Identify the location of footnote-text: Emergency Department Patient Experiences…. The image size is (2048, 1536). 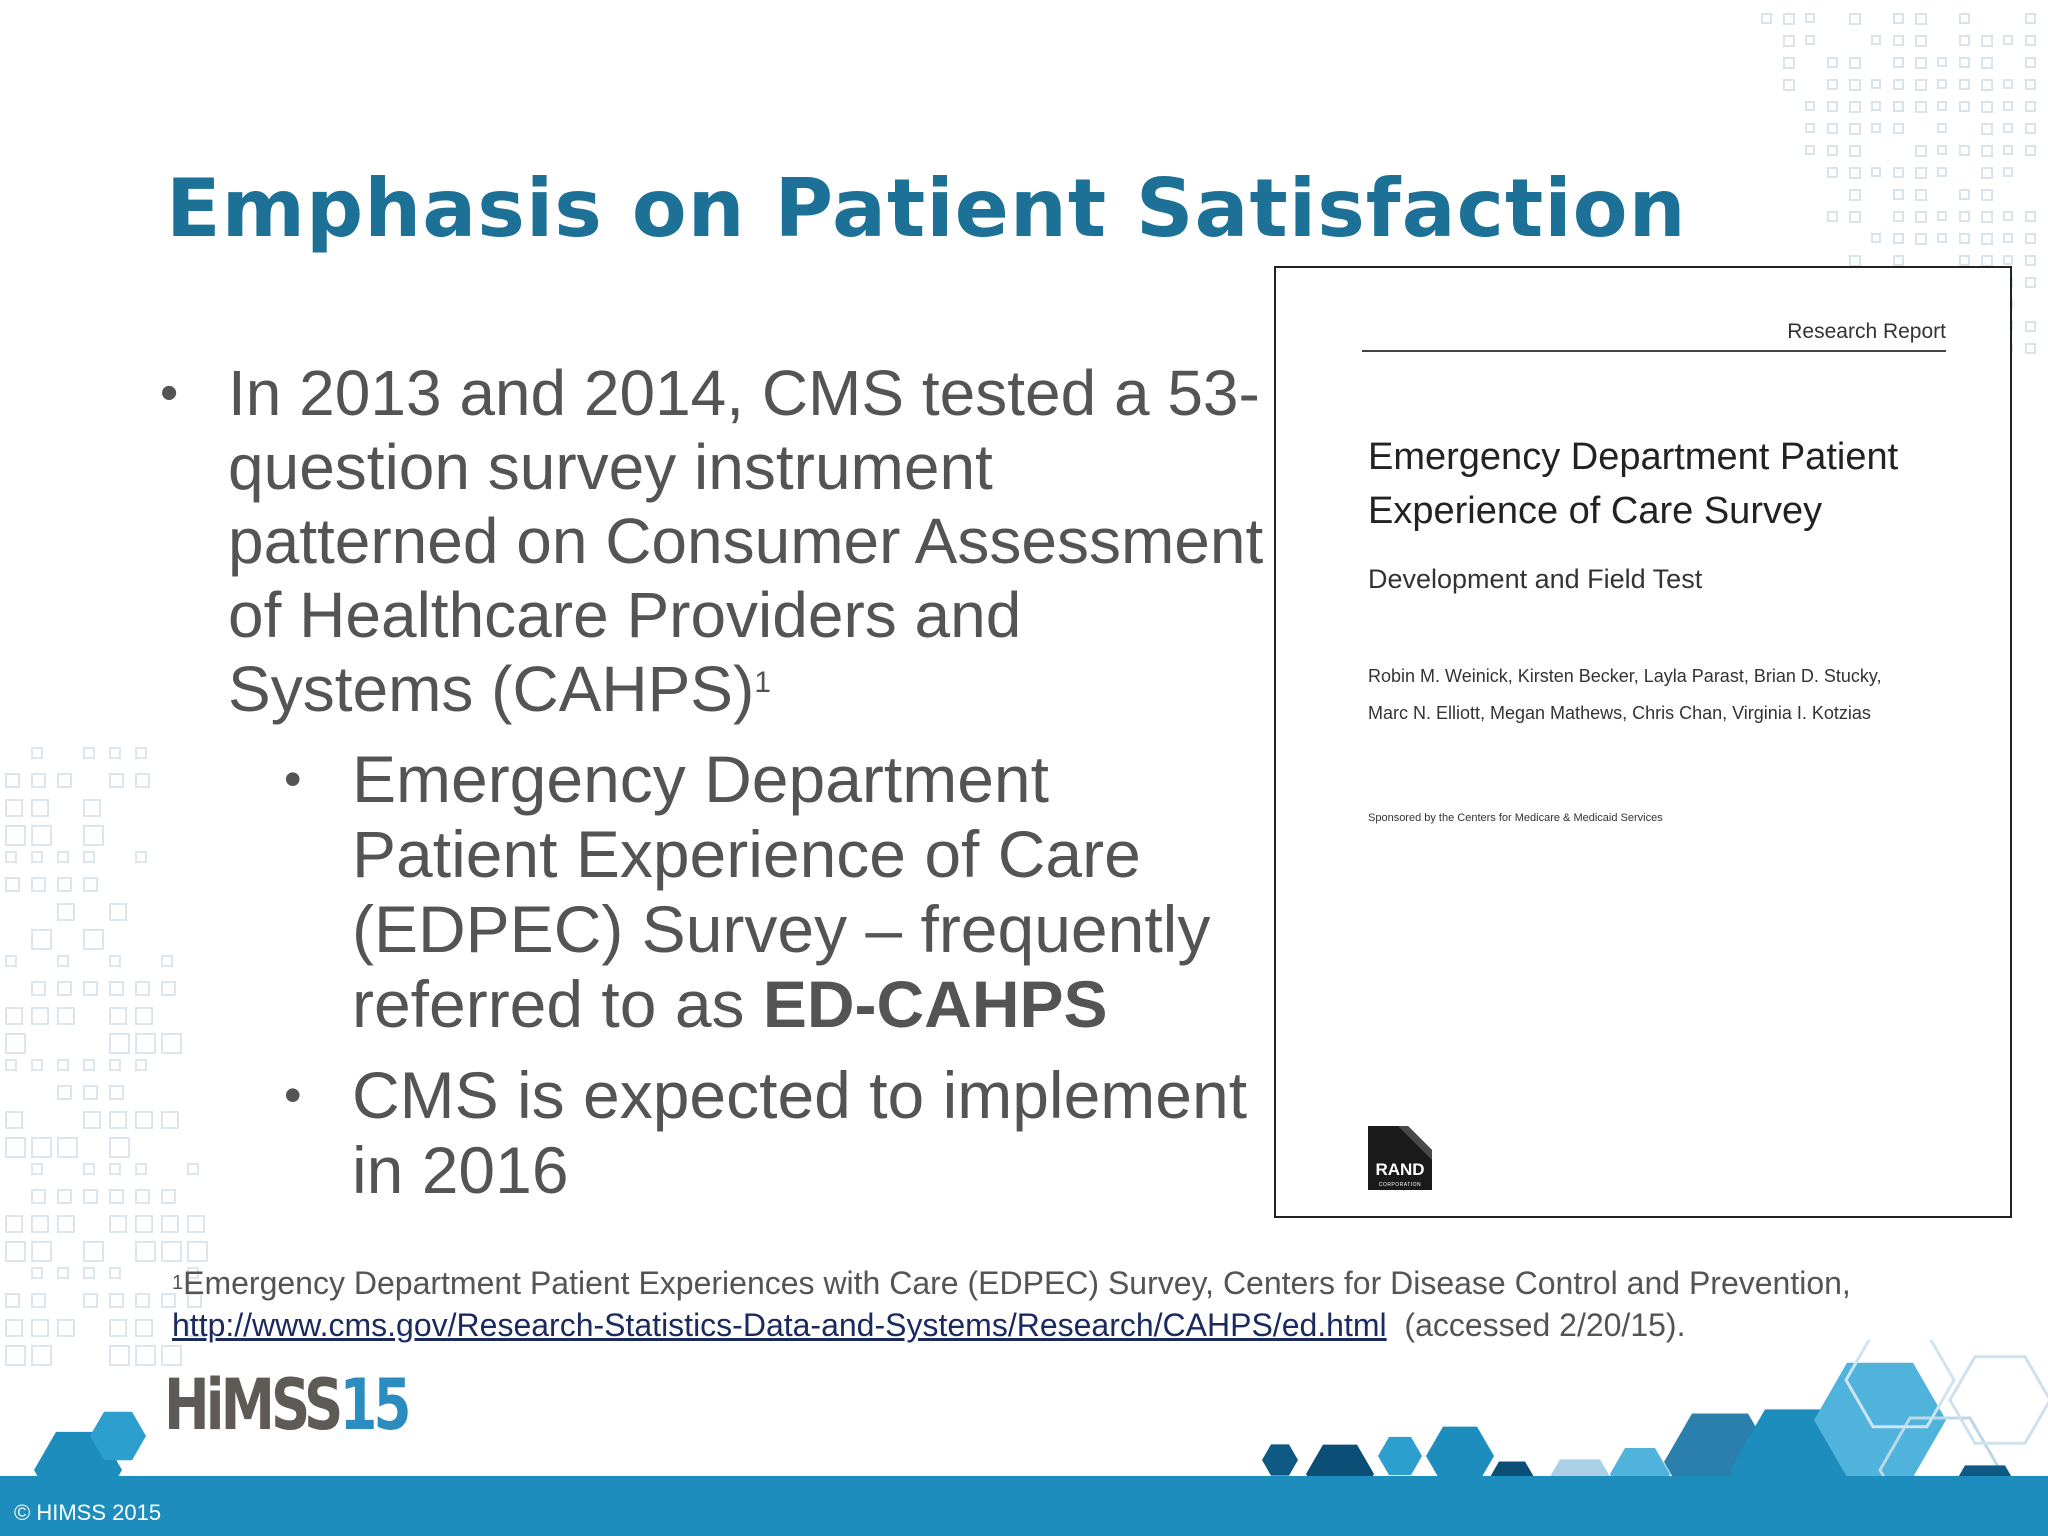
(1017, 1283).